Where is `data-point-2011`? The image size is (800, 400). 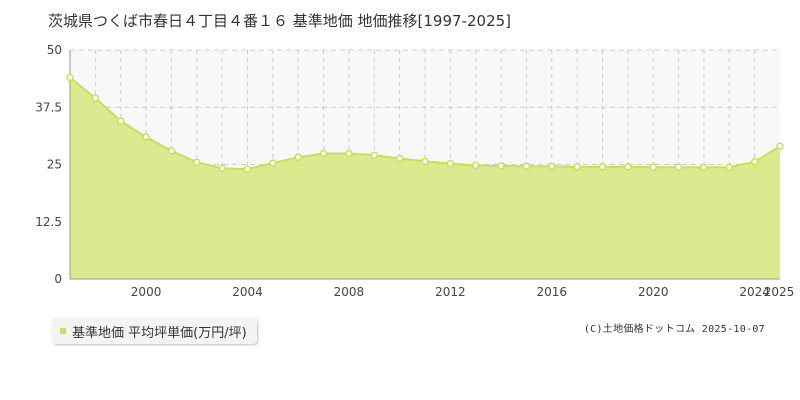 data-point-2011 is located at coordinates (425, 161).